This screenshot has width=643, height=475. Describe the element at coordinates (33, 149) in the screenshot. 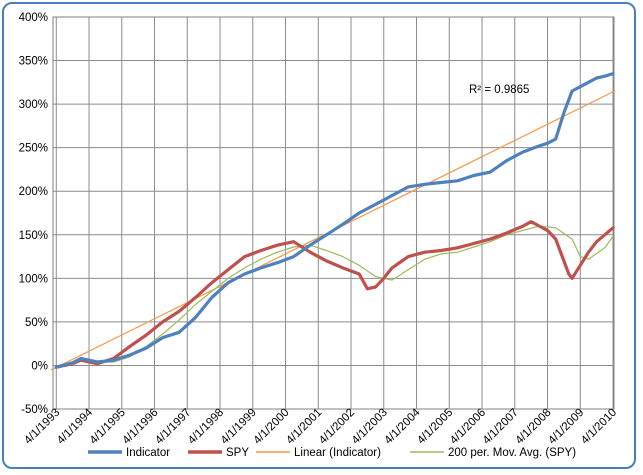

I see `y-tick-label: 250%` at that location.